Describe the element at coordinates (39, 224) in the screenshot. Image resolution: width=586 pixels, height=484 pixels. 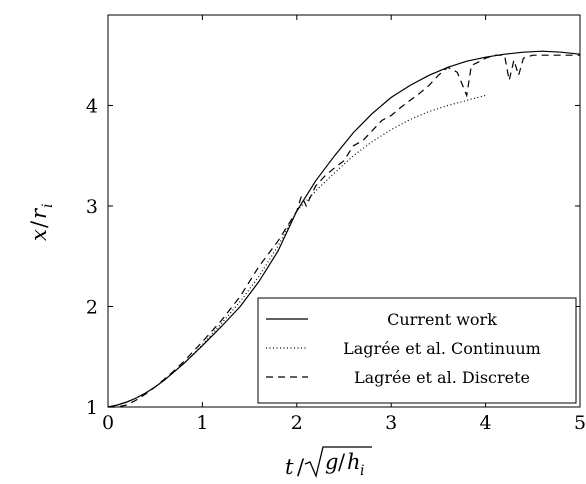
I see `y-axis-label-slash: /` at that location.